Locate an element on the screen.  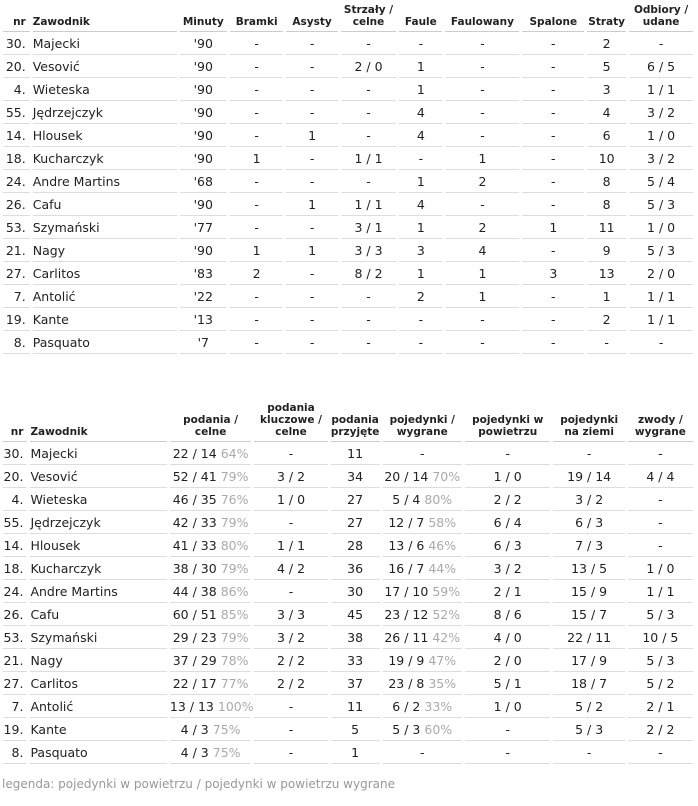
stat-cell: 1 / 0 is located at coordinates (291, 499).